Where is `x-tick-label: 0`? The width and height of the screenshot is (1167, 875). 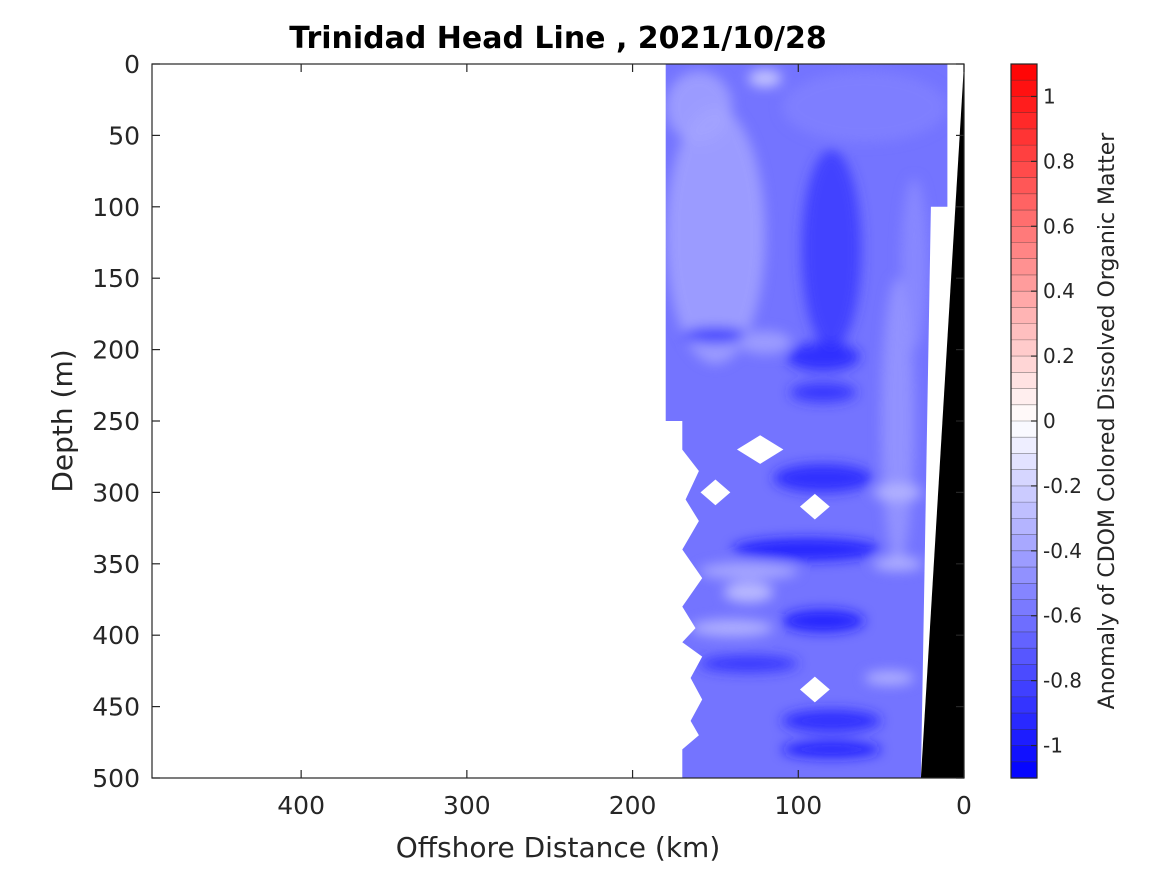
x-tick-label: 0 is located at coordinates (964, 805).